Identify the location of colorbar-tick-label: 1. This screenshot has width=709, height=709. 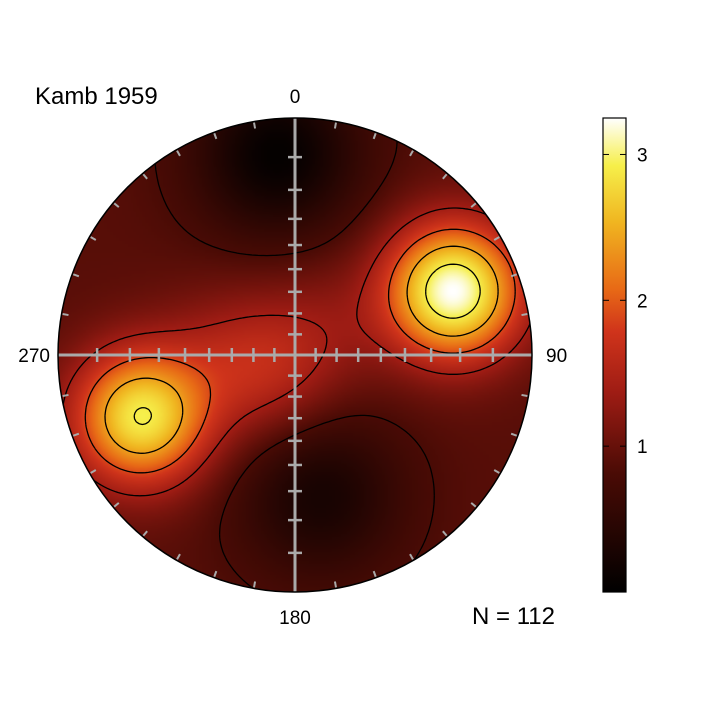
(642, 447).